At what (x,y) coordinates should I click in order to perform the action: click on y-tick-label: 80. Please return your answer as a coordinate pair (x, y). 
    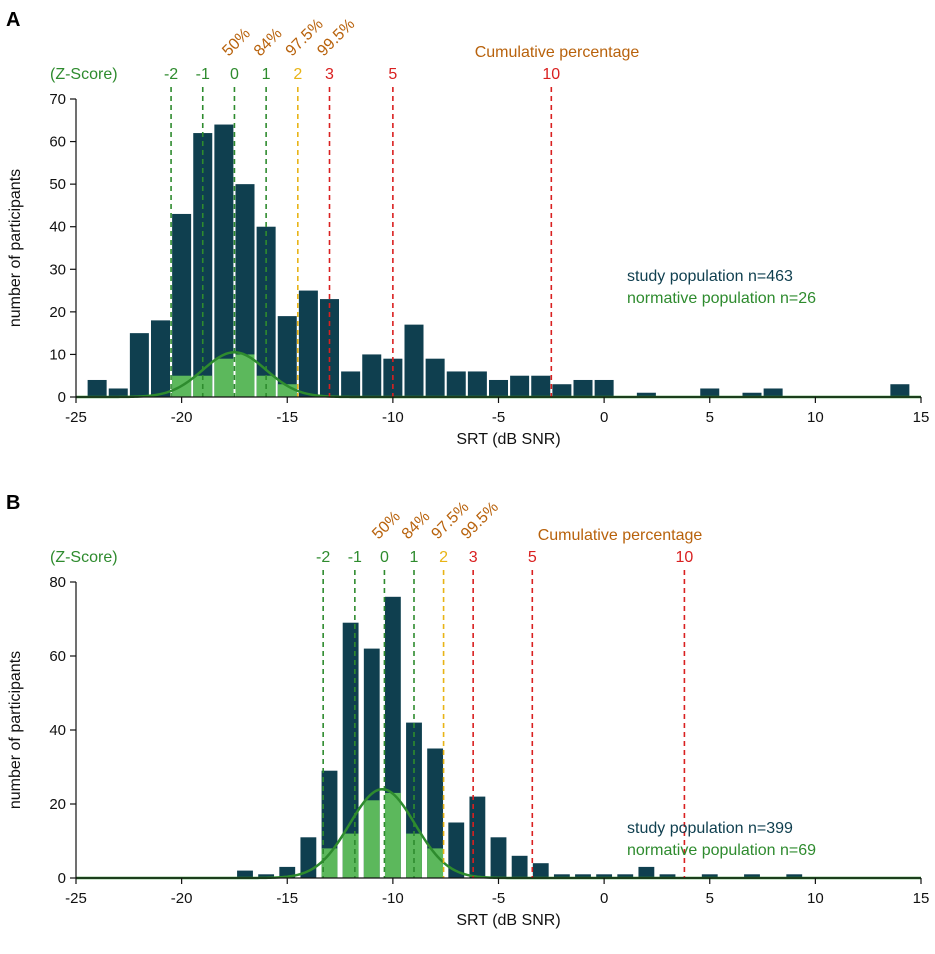
    Looking at the image, I should click on (57, 582).